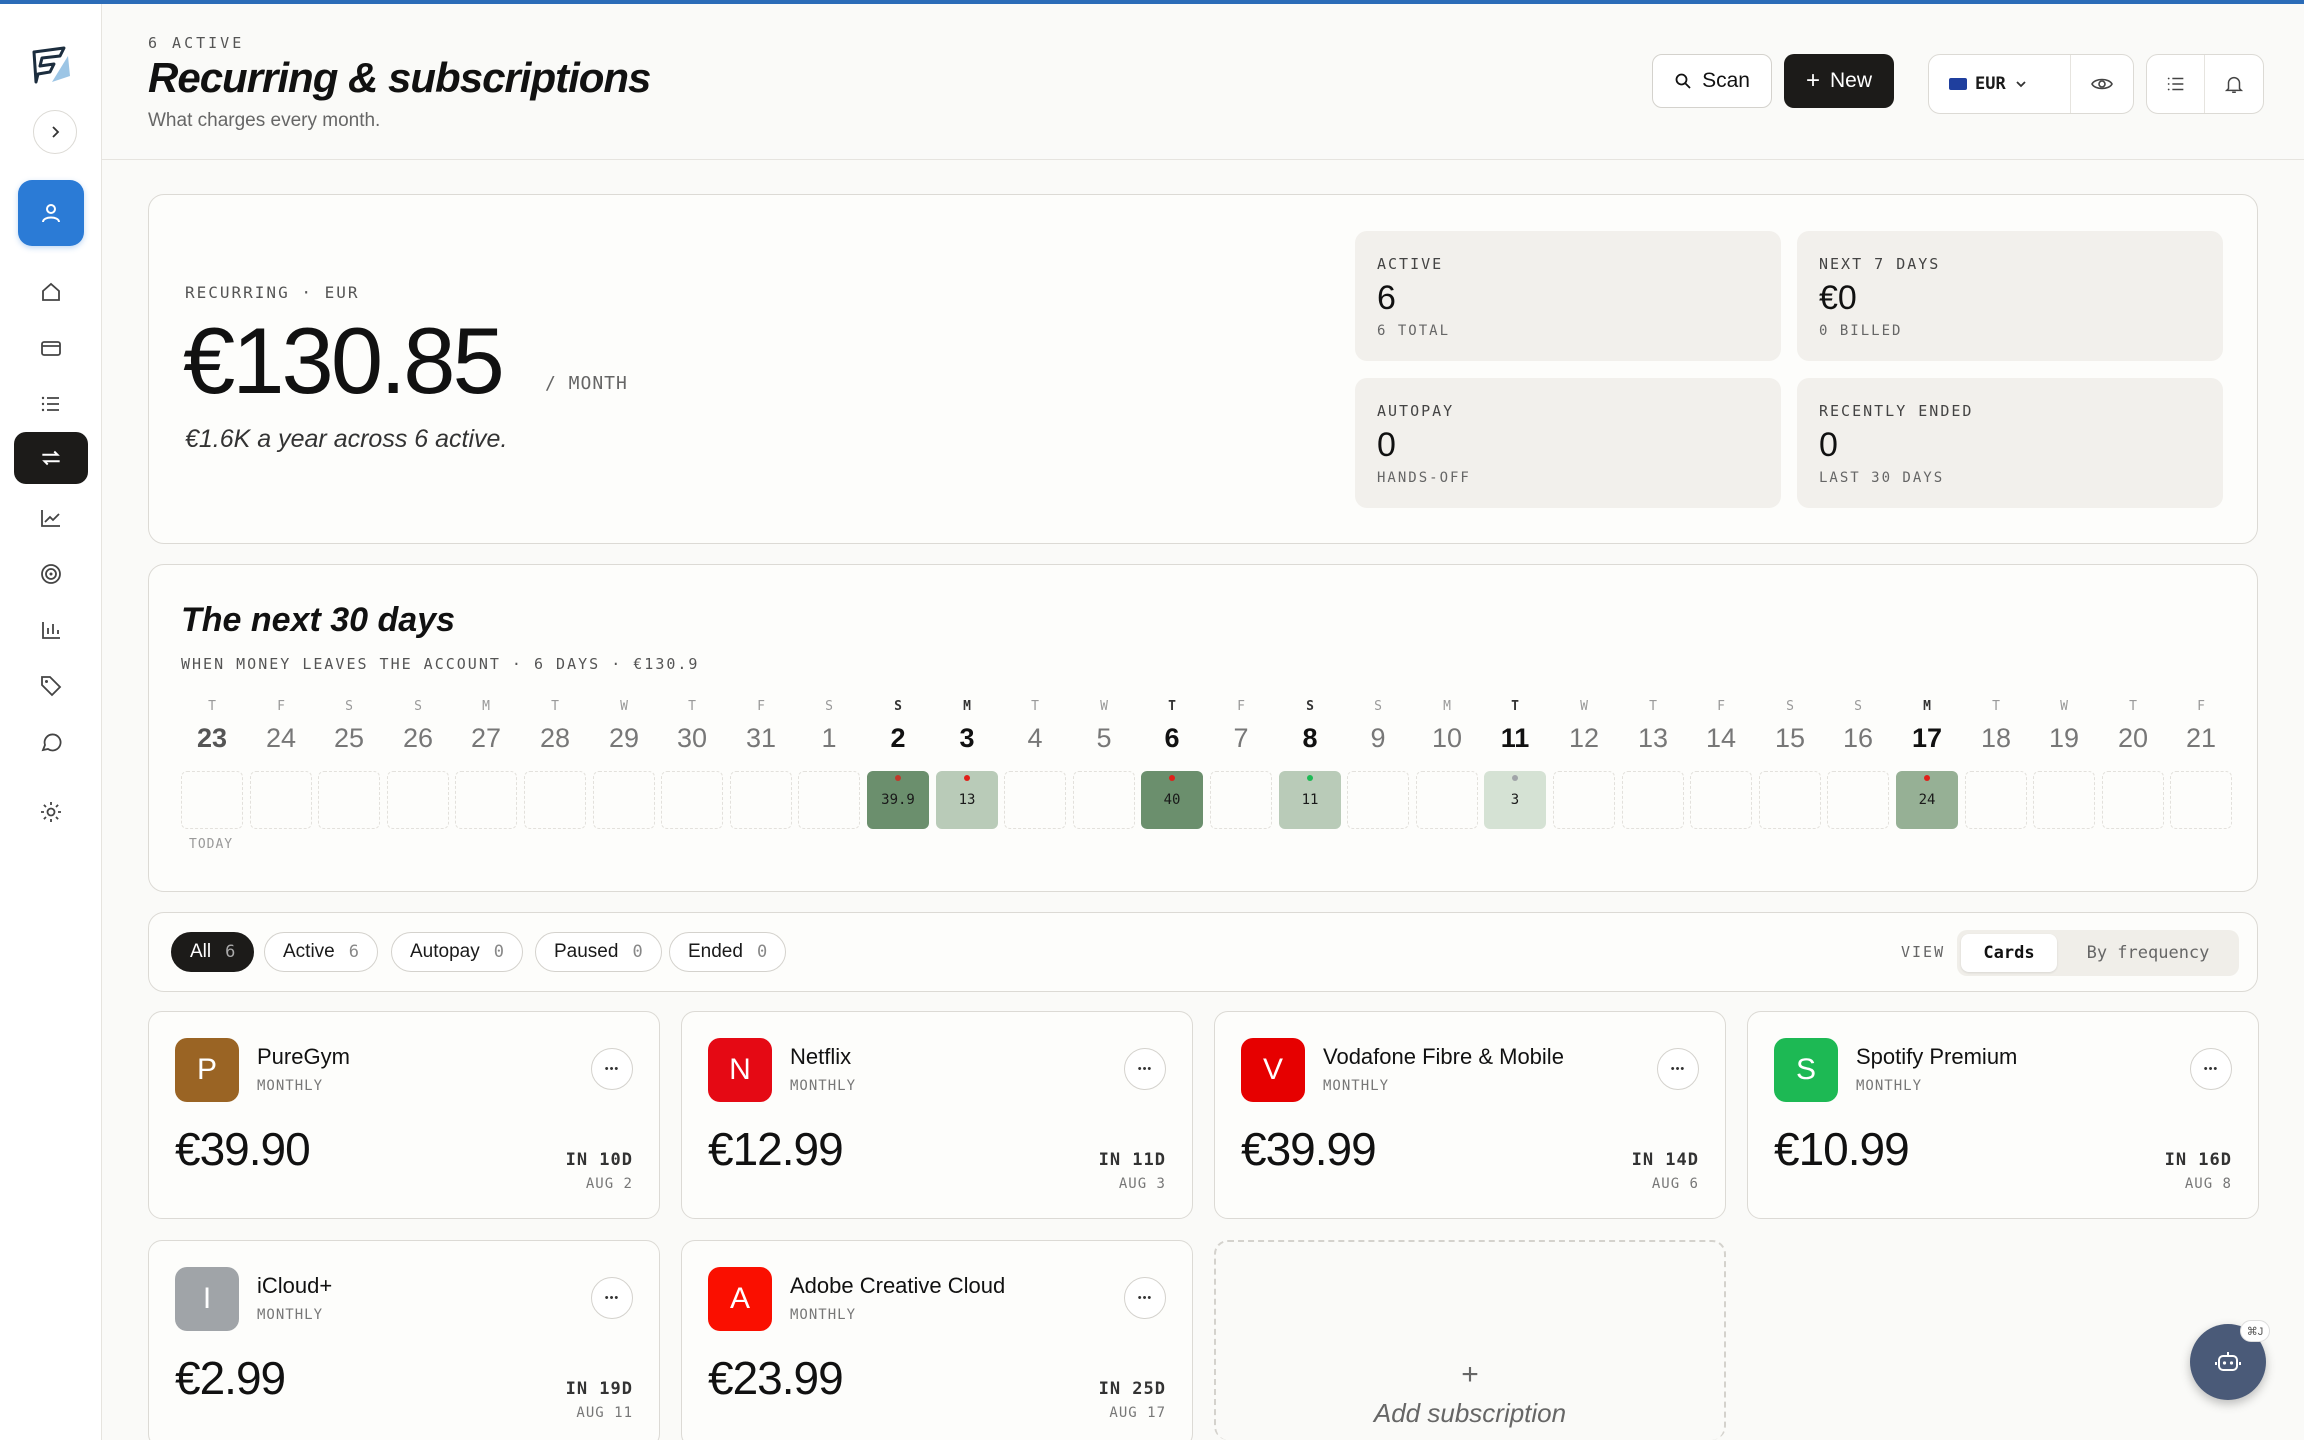 The image size is (2304, 1440). What do you see at coordinates (1241, 738) in the screenshot?
I see `calendar-date: 7` at bounding box center [1241, 738].